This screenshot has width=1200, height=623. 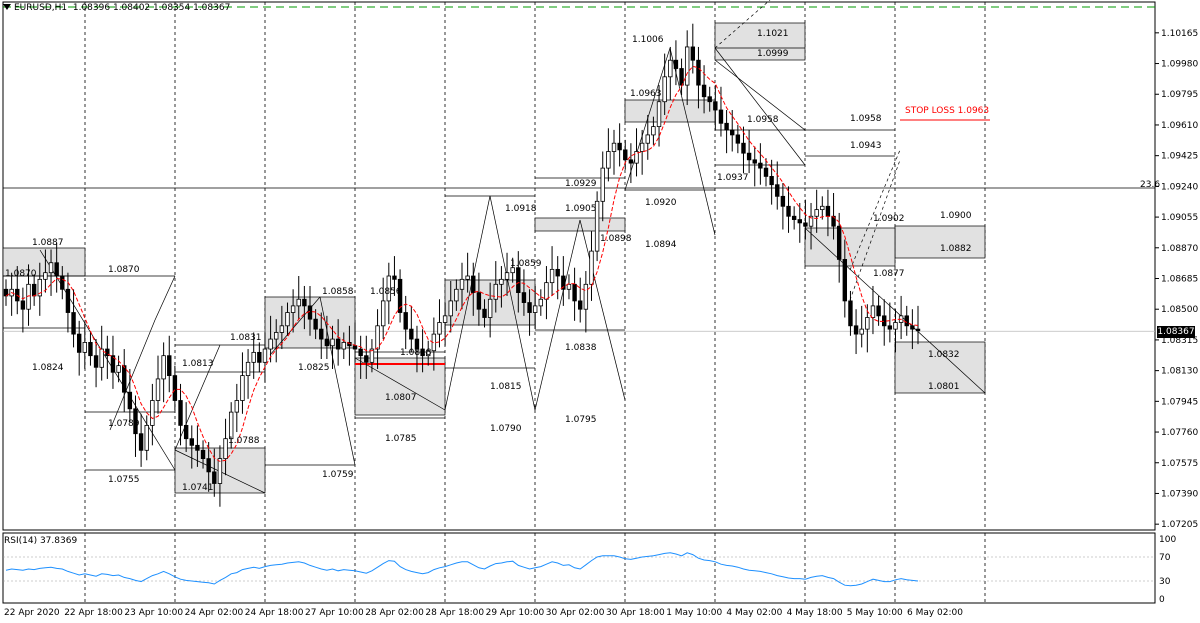 What do you see at coordinates (1150, 185) in the screenshot?
I see `hline-value-label: 23.6` at bounding box center [1150, 185].